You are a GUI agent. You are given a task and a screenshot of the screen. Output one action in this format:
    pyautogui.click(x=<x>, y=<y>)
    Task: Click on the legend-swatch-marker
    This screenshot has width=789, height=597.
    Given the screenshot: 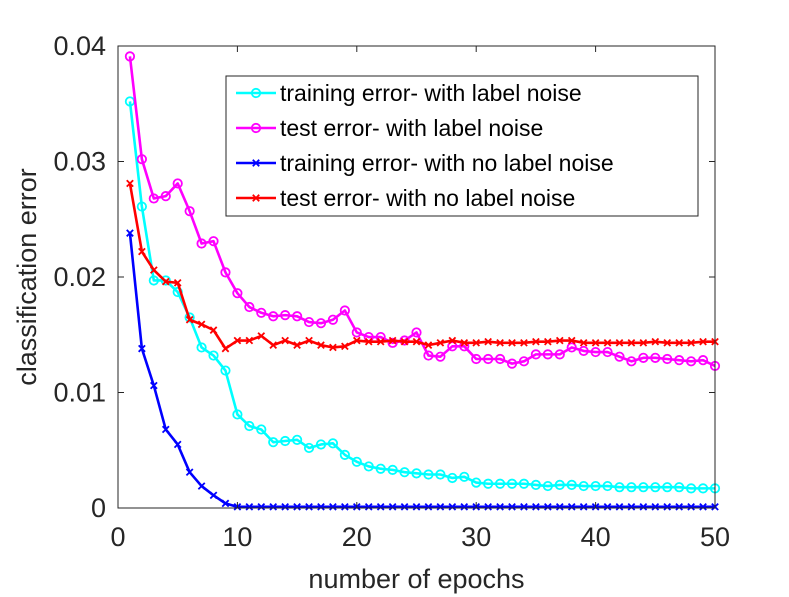 What is the action you would take?
    pyautogui.click(x=256, y=93)
    